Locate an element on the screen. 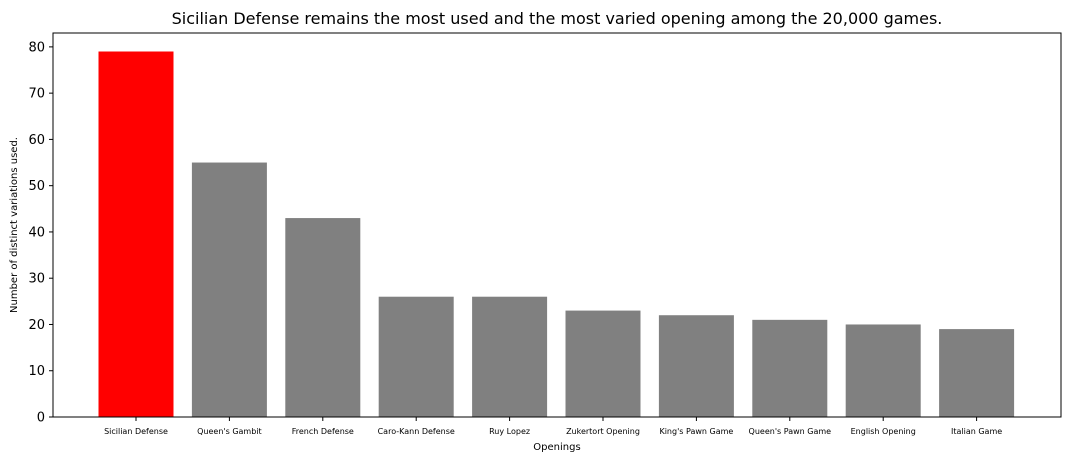 This screenshot has width=1070, height=461. y-tick-label: 20 is located at coordinates (36, 325).